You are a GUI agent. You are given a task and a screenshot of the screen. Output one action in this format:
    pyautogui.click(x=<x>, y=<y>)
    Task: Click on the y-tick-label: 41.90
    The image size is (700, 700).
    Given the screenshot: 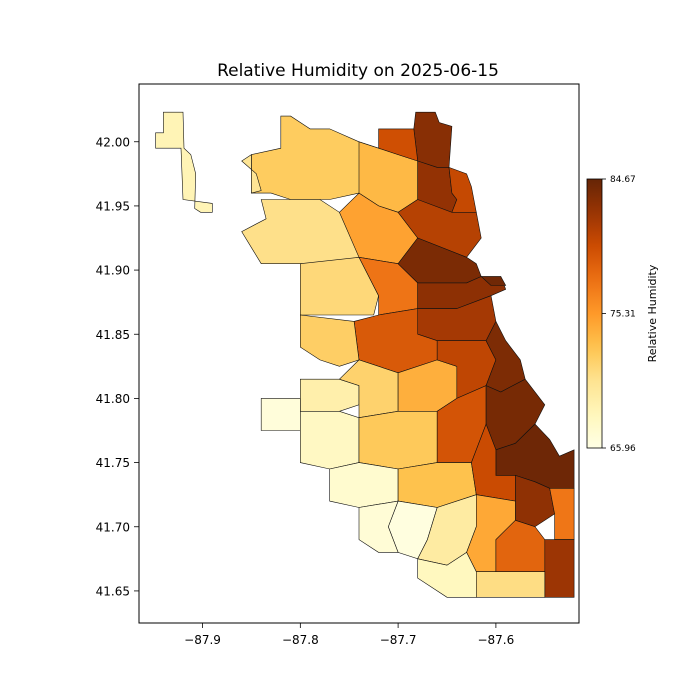 What is the action you would take?
    pyautogui.click(x=113, y=271)
    